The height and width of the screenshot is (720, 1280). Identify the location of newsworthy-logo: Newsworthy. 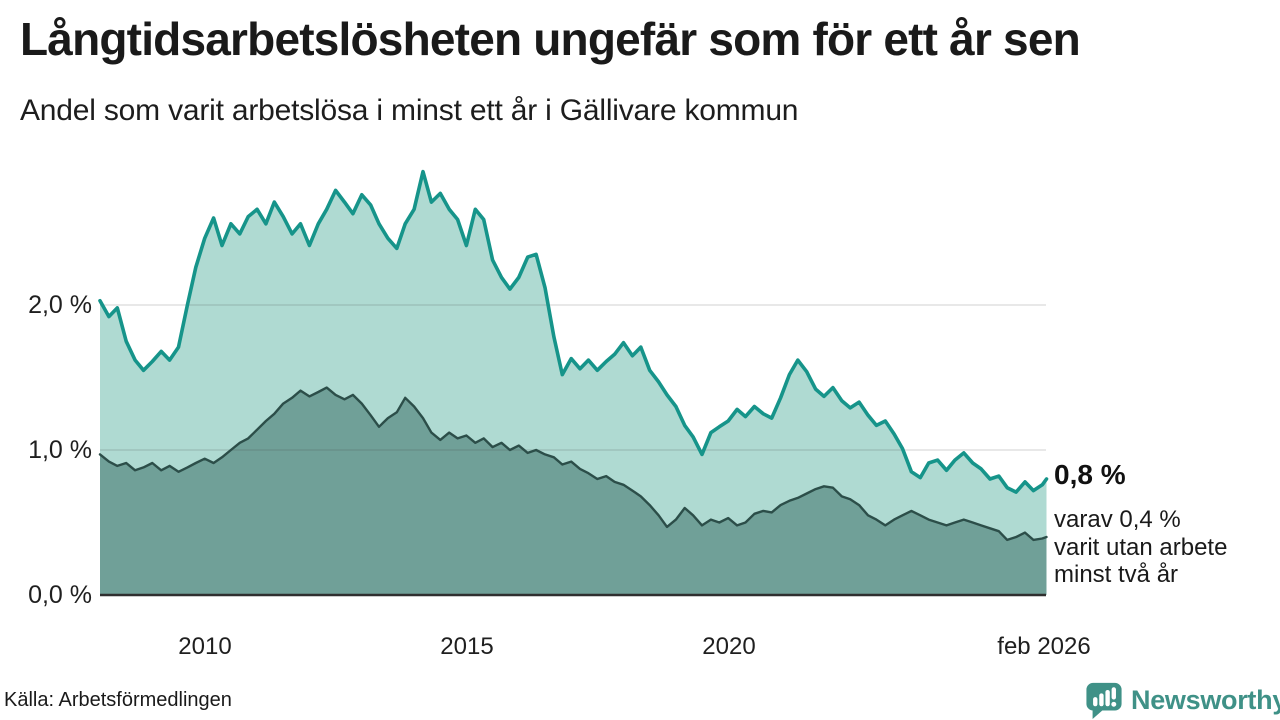
(1182, 700).